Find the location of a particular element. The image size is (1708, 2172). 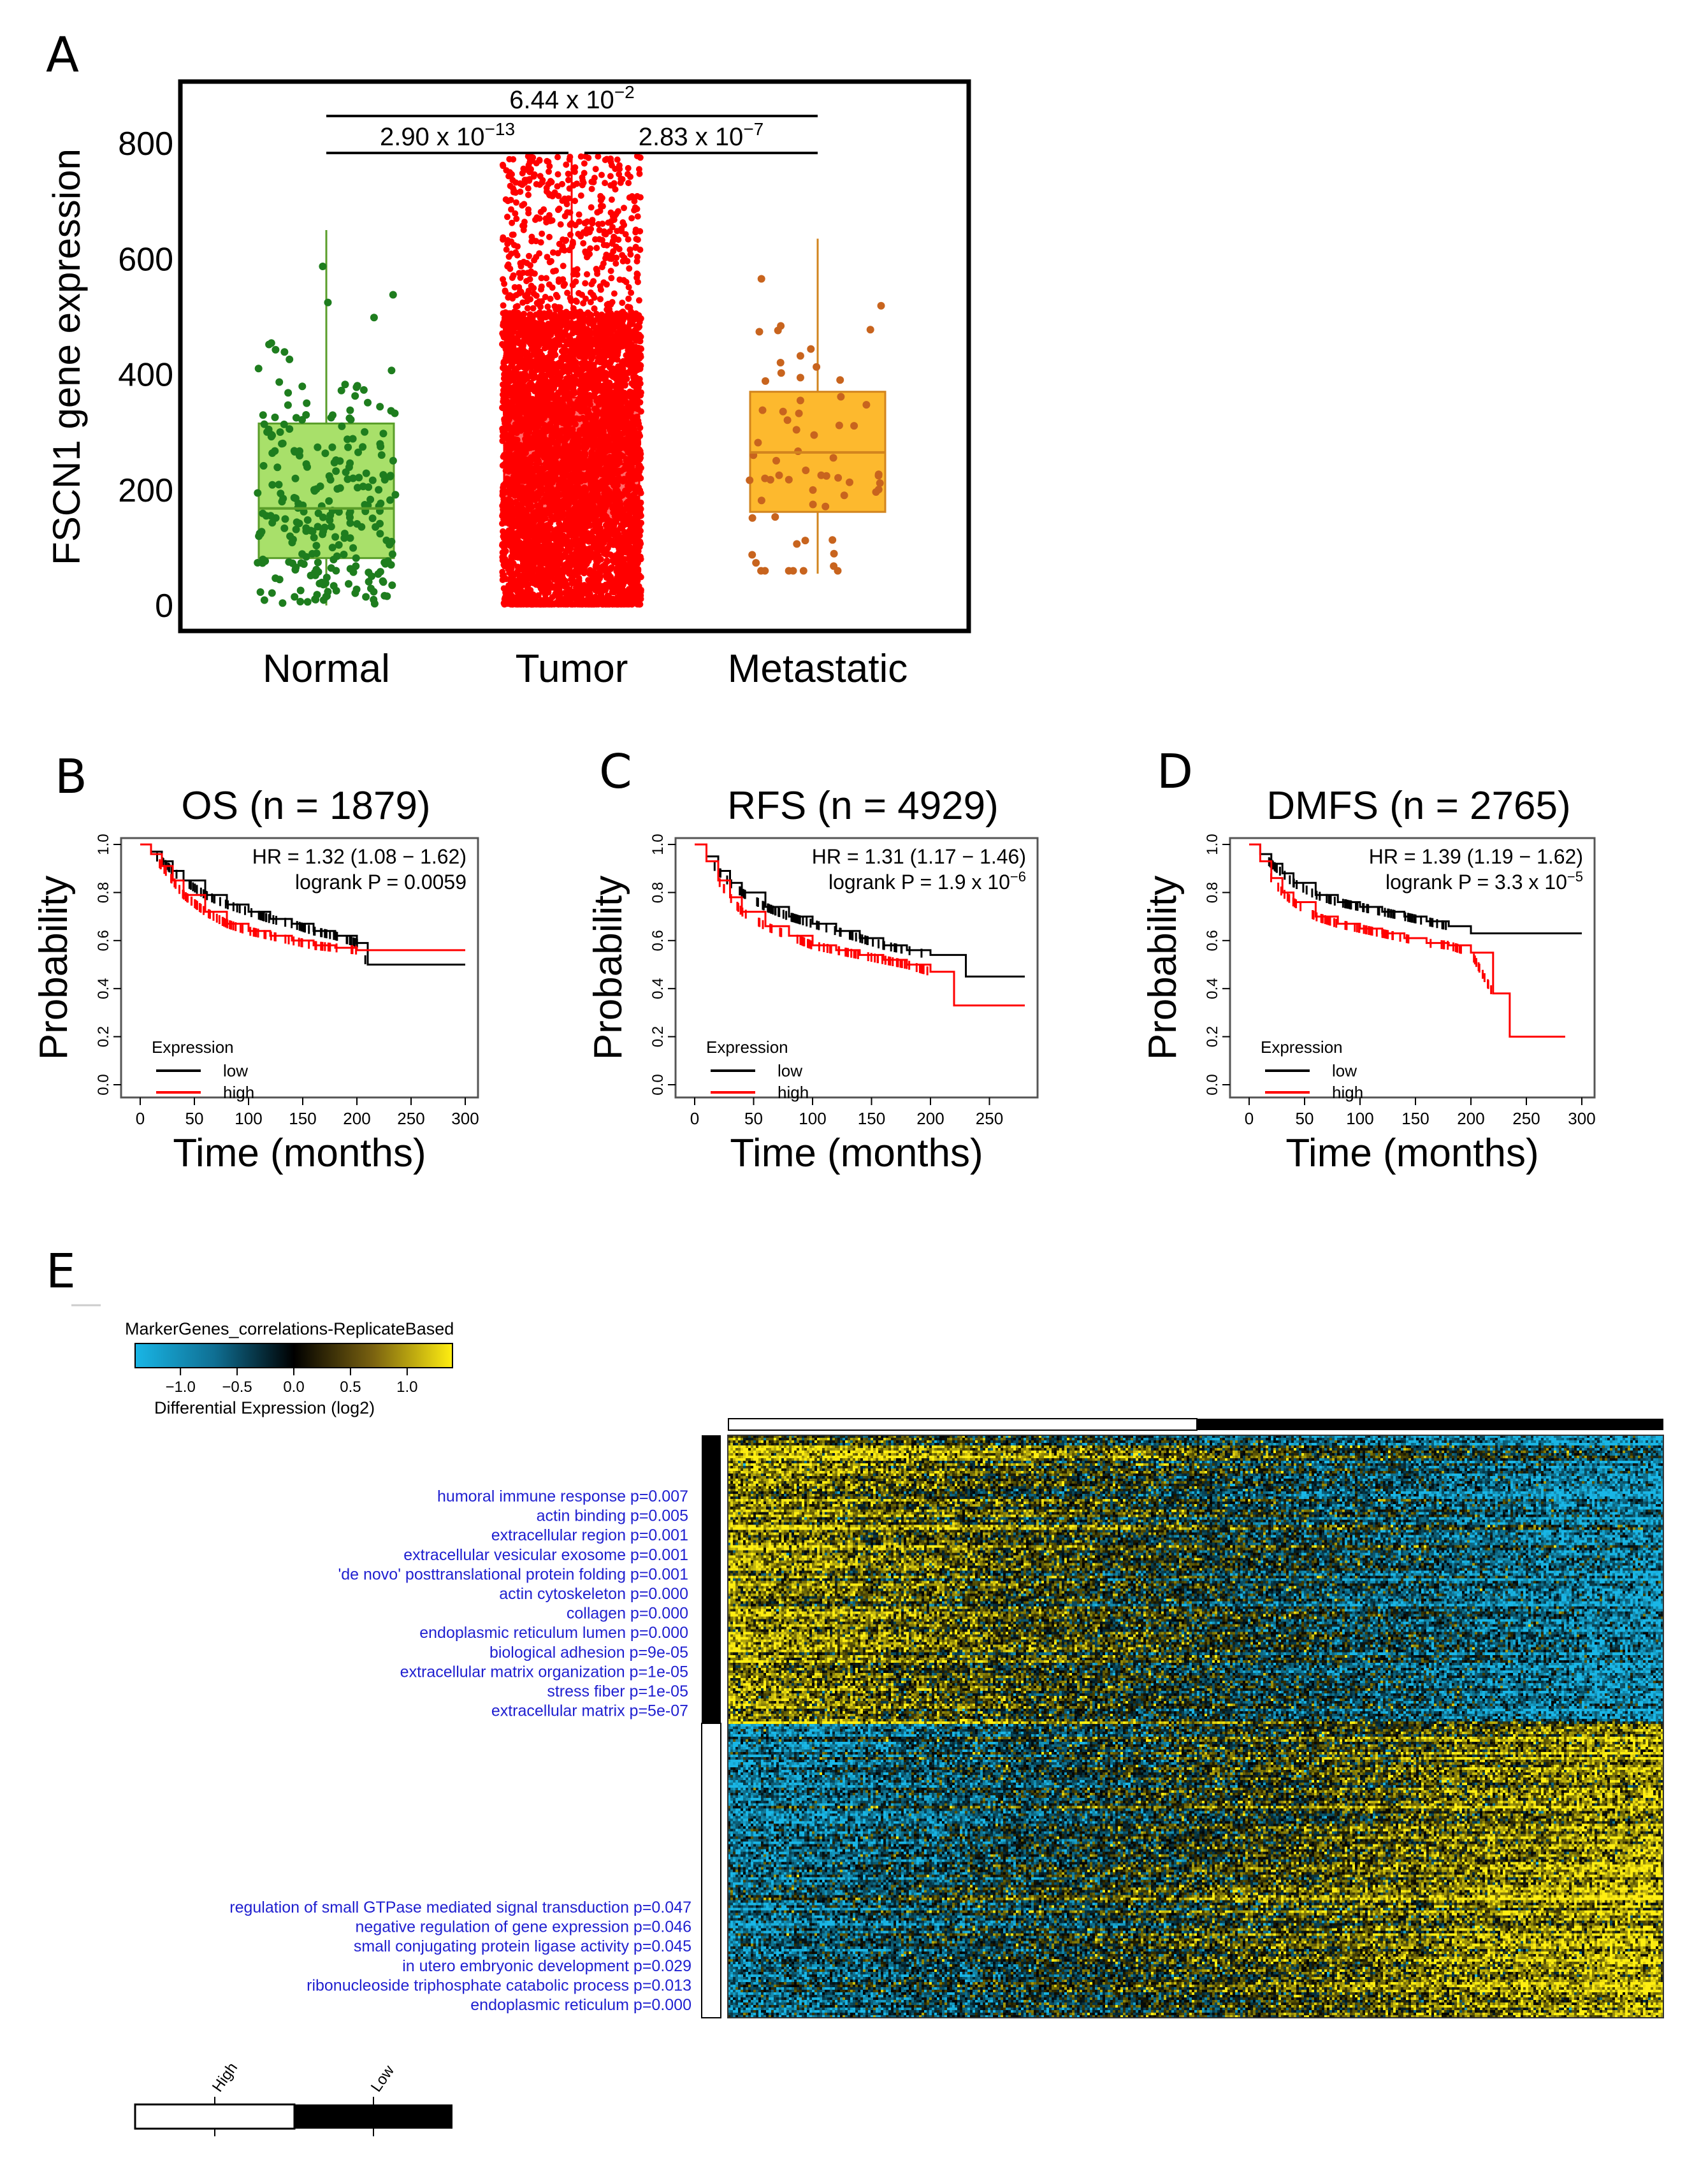

panel-a-ytick: 400 is located at coordinates (145, 376).